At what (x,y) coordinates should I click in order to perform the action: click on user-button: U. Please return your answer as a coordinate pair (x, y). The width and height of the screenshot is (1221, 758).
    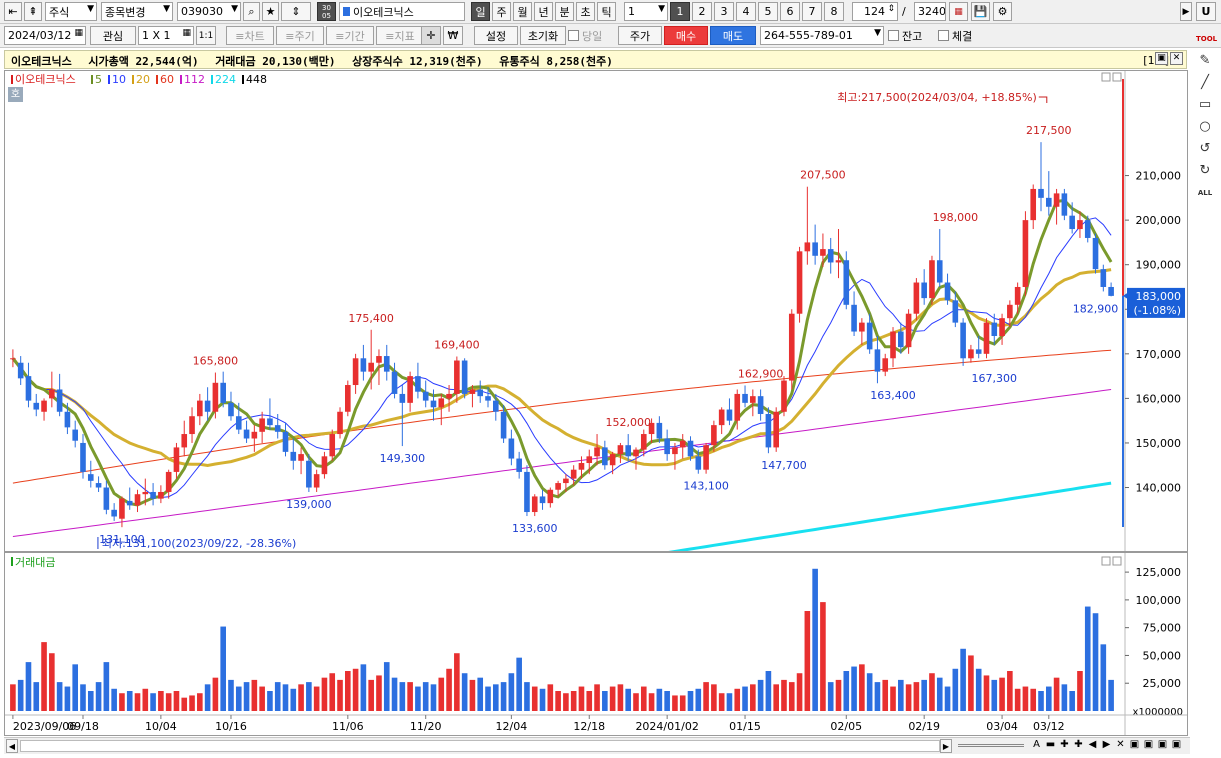
    Looking at the image, I should click on (1206, 11).